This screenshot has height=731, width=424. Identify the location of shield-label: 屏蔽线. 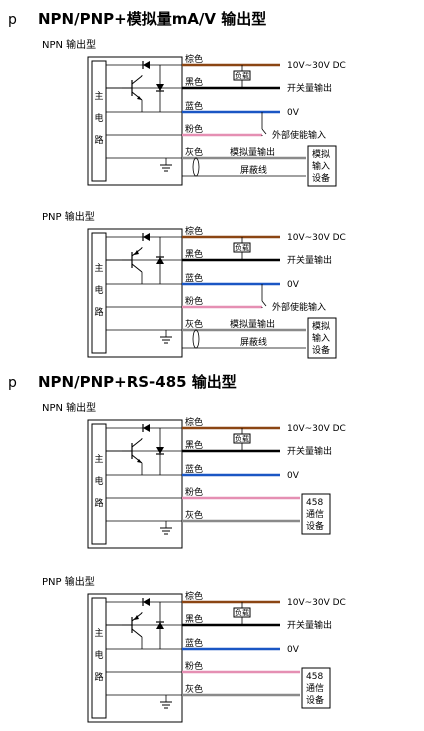
(253, 342).